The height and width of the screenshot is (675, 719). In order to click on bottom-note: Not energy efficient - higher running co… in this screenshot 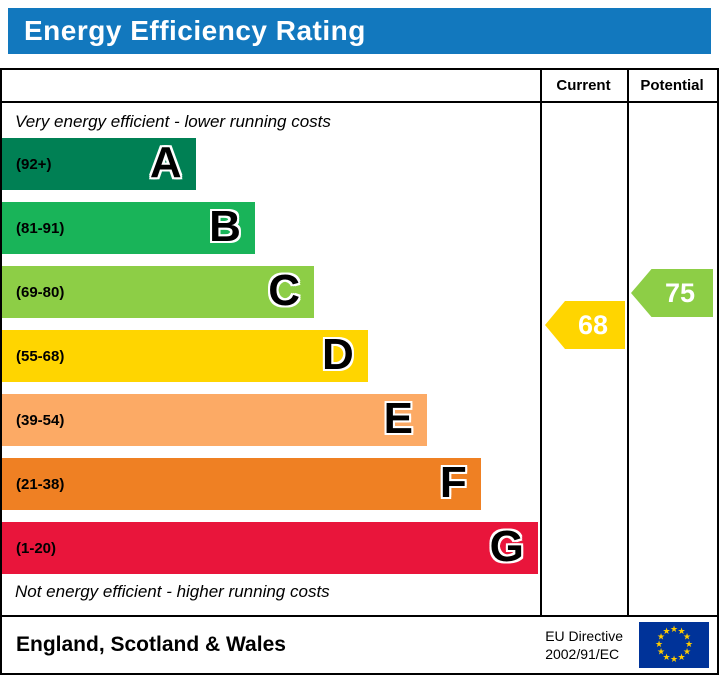, I will do `click(172, 591)`.